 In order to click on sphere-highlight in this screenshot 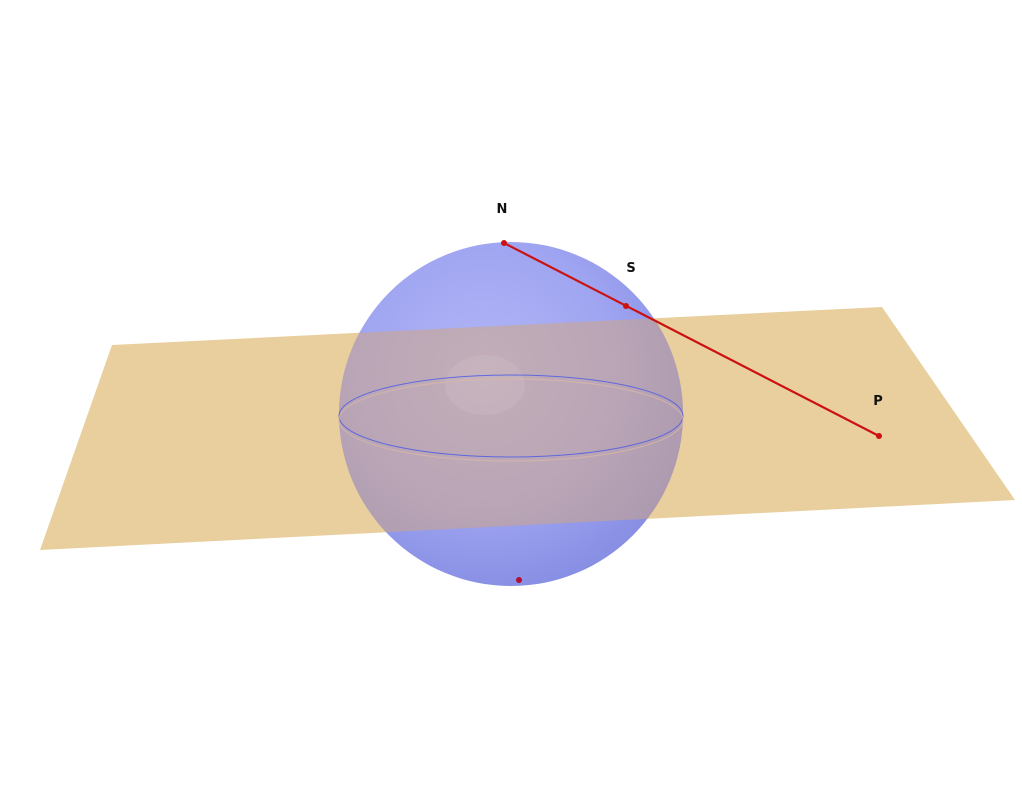, I will do `click(485, 385)`.